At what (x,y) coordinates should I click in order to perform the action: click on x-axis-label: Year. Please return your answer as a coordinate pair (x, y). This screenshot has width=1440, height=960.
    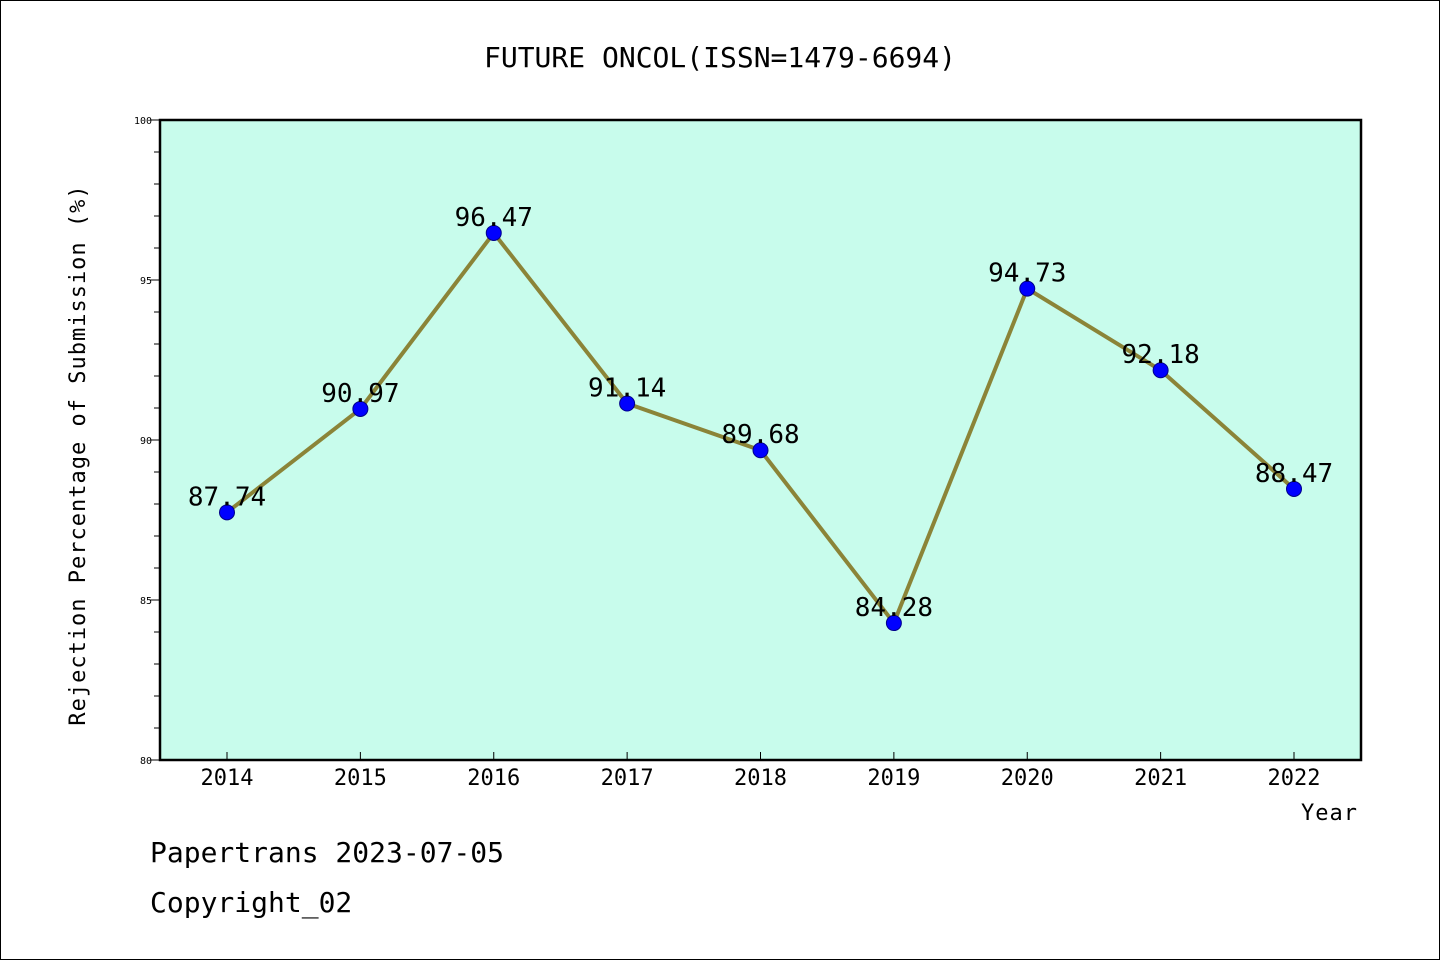
    Looking at the image, I should click on (1329, 813).